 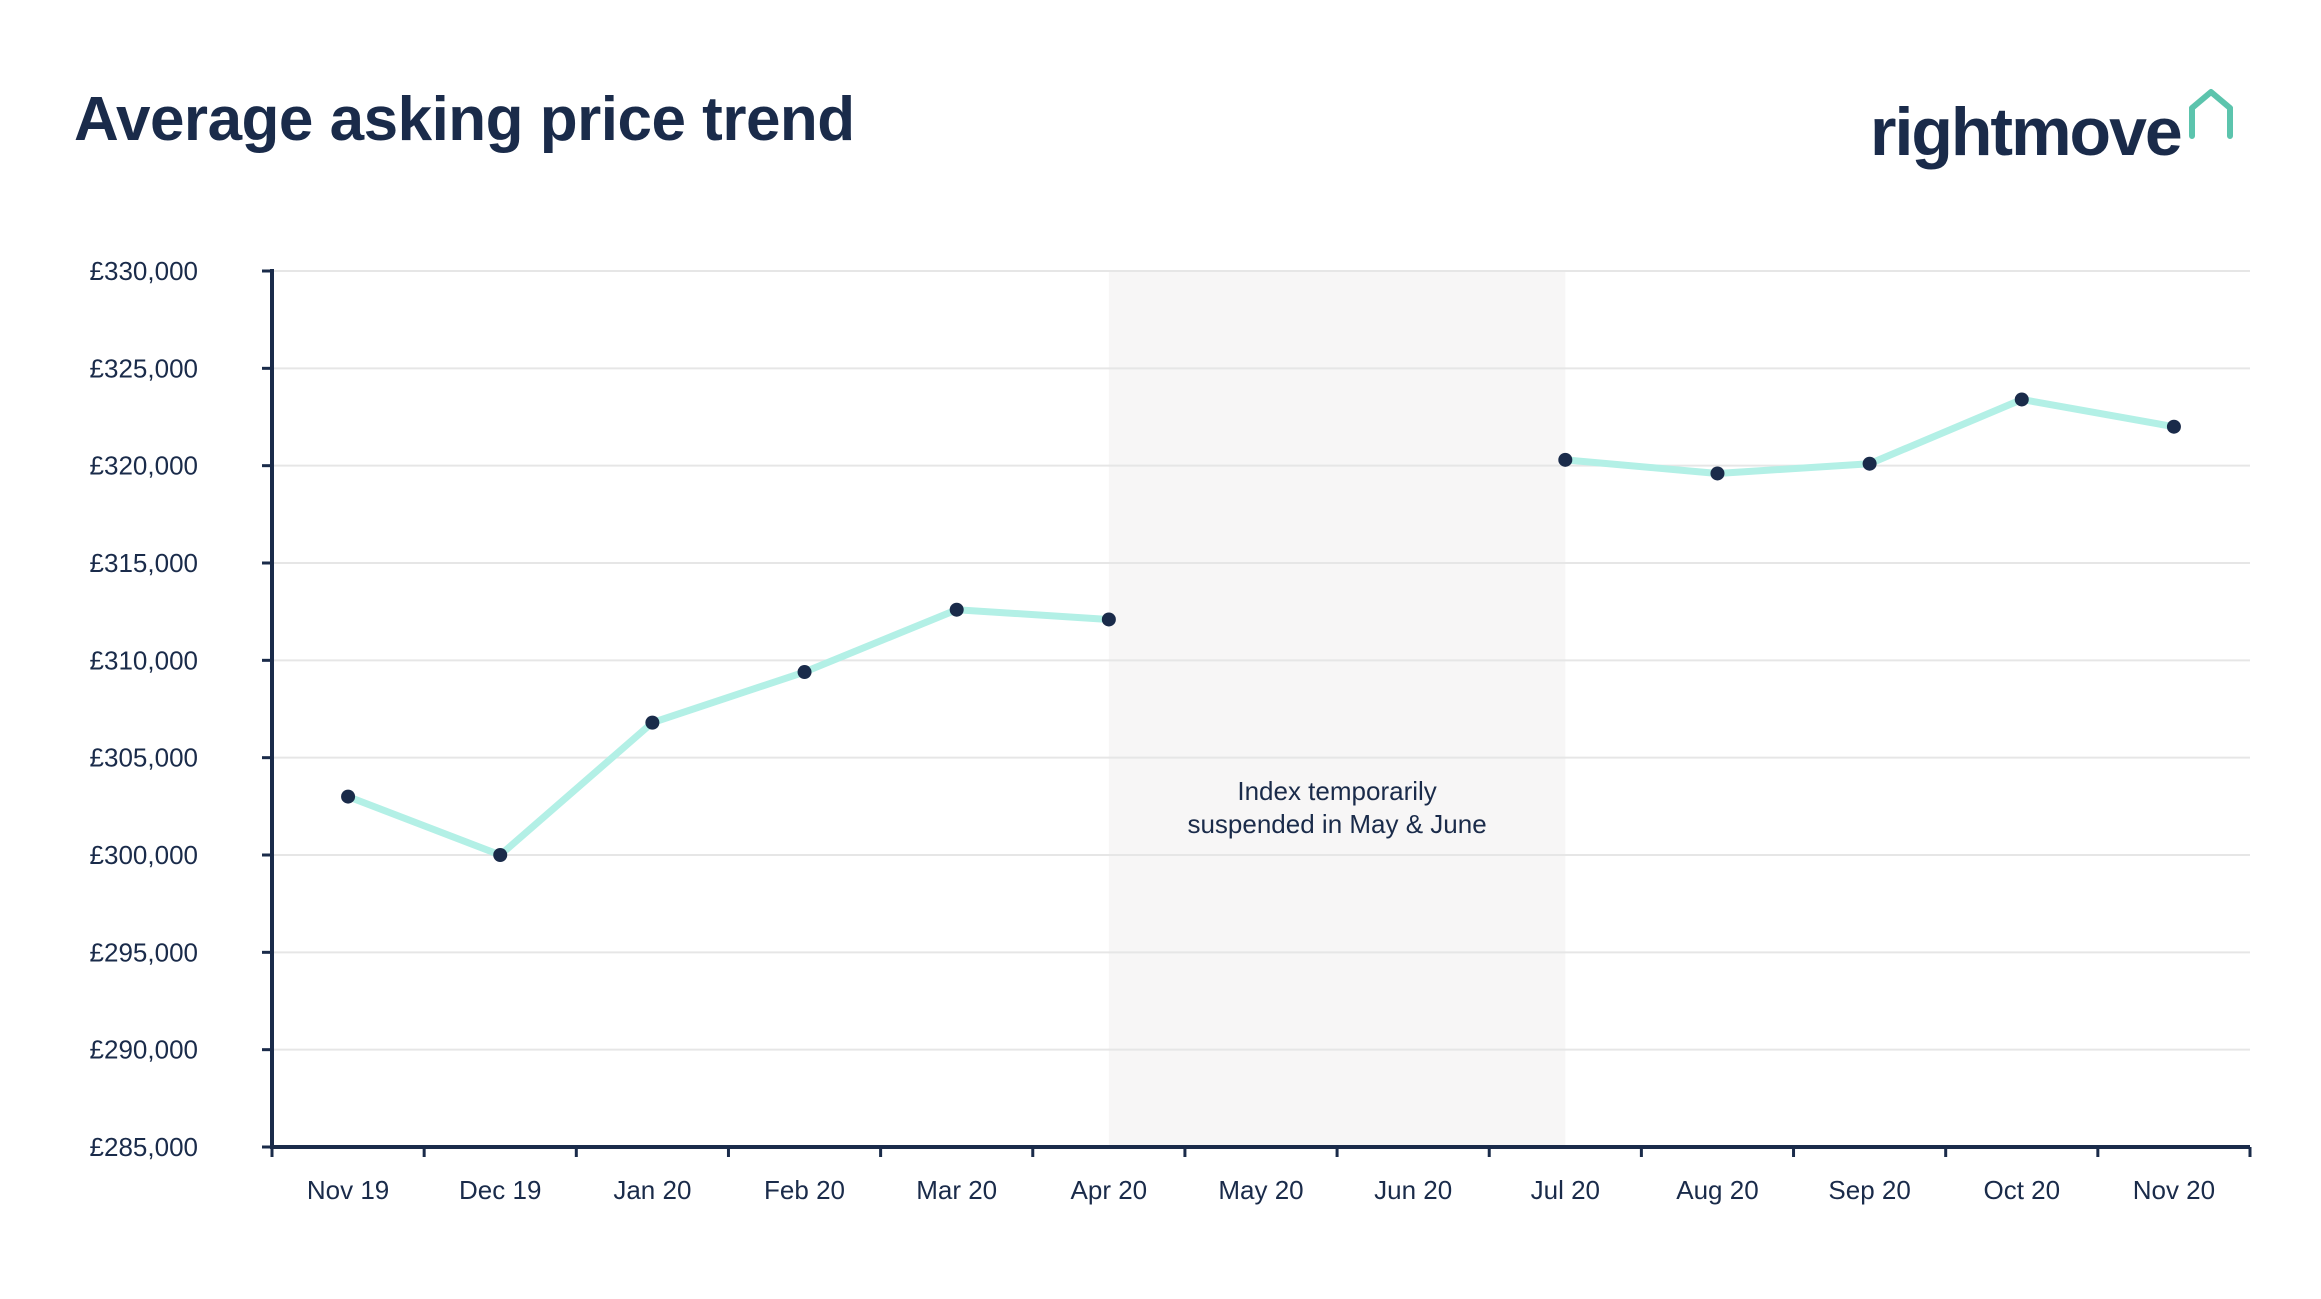 What do you see at coordinates (464, 119) in the screenshot?
I see `chart-title: Average asking price trend` at bounding box center [464, 119].